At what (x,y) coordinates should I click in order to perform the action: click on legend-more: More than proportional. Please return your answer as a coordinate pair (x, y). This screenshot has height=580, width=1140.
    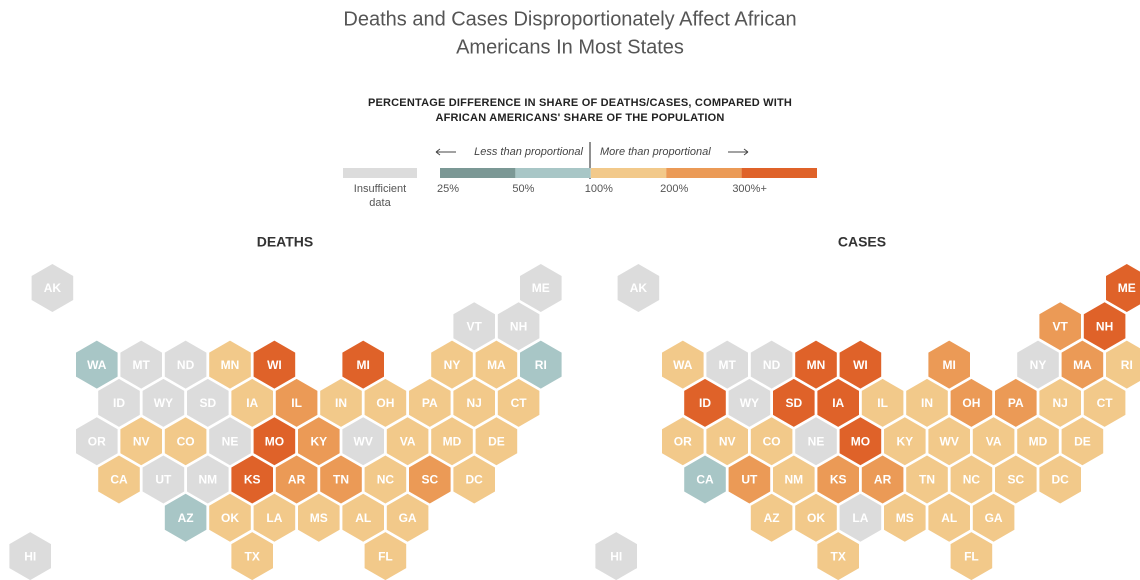
    Looking at the image, I should click on (655, 152).